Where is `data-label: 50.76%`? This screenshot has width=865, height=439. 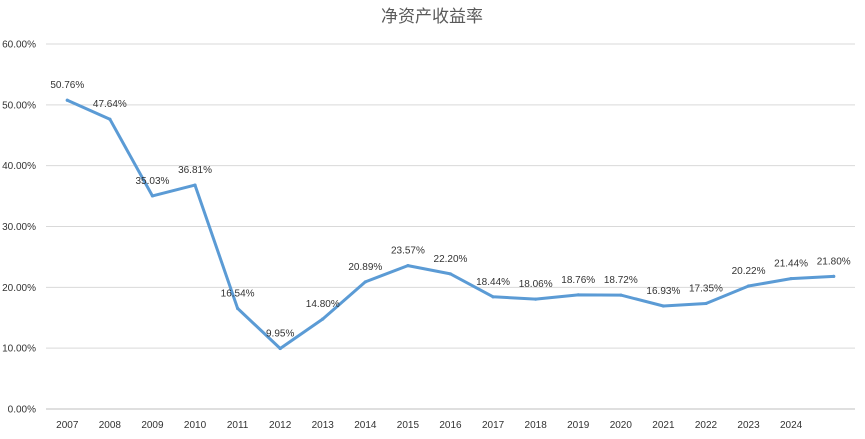 data-label: 50.76% is located at coordinates (67, 85).